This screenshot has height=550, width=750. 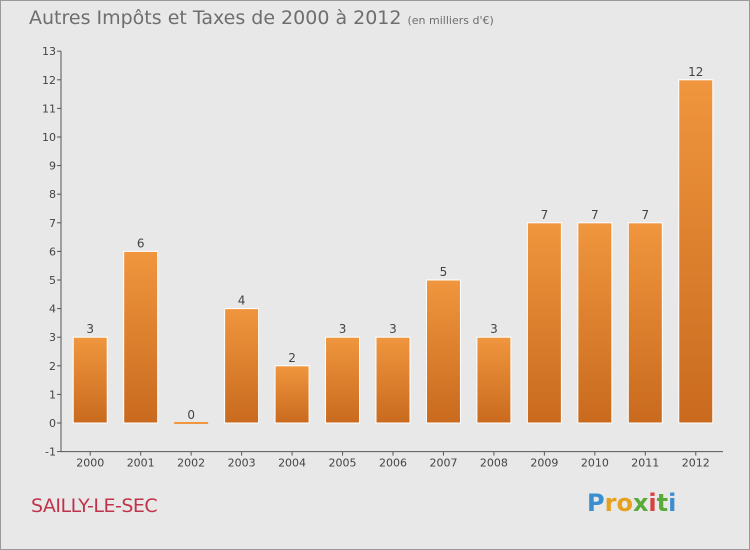 I want to click on y-tick-label: 12, so click(x=49, y=80).